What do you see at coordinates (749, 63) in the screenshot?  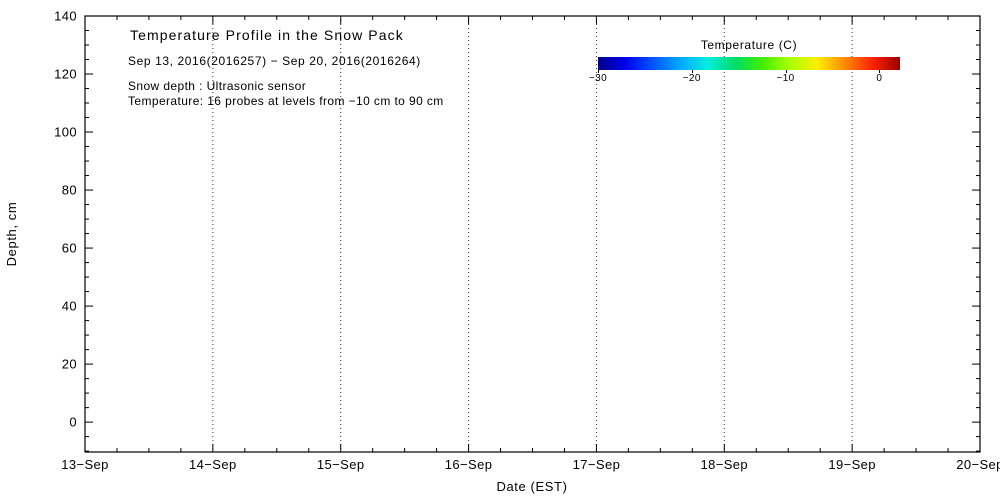 I see `colorbar-gradient` at bounding box center [749, 63].